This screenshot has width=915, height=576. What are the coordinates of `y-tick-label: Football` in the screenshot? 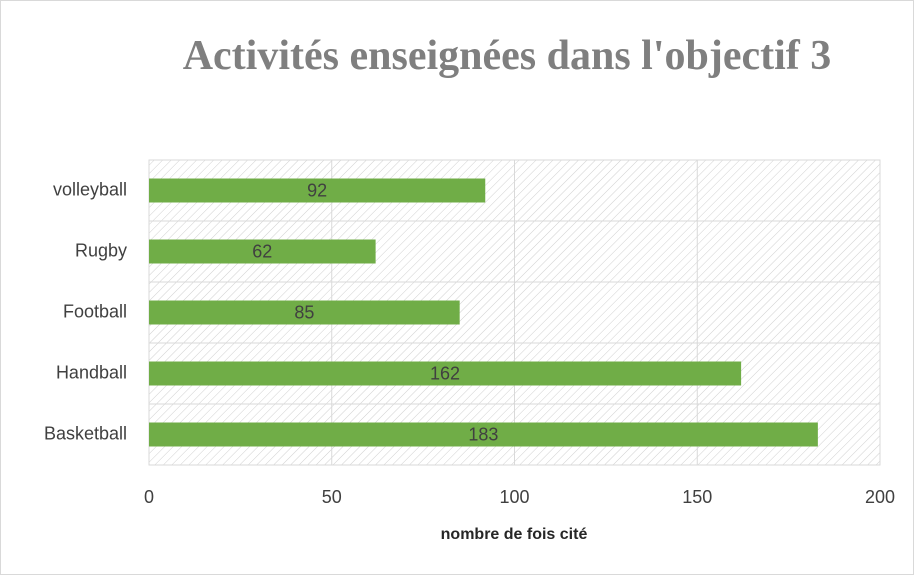 It's located at (95, 311).